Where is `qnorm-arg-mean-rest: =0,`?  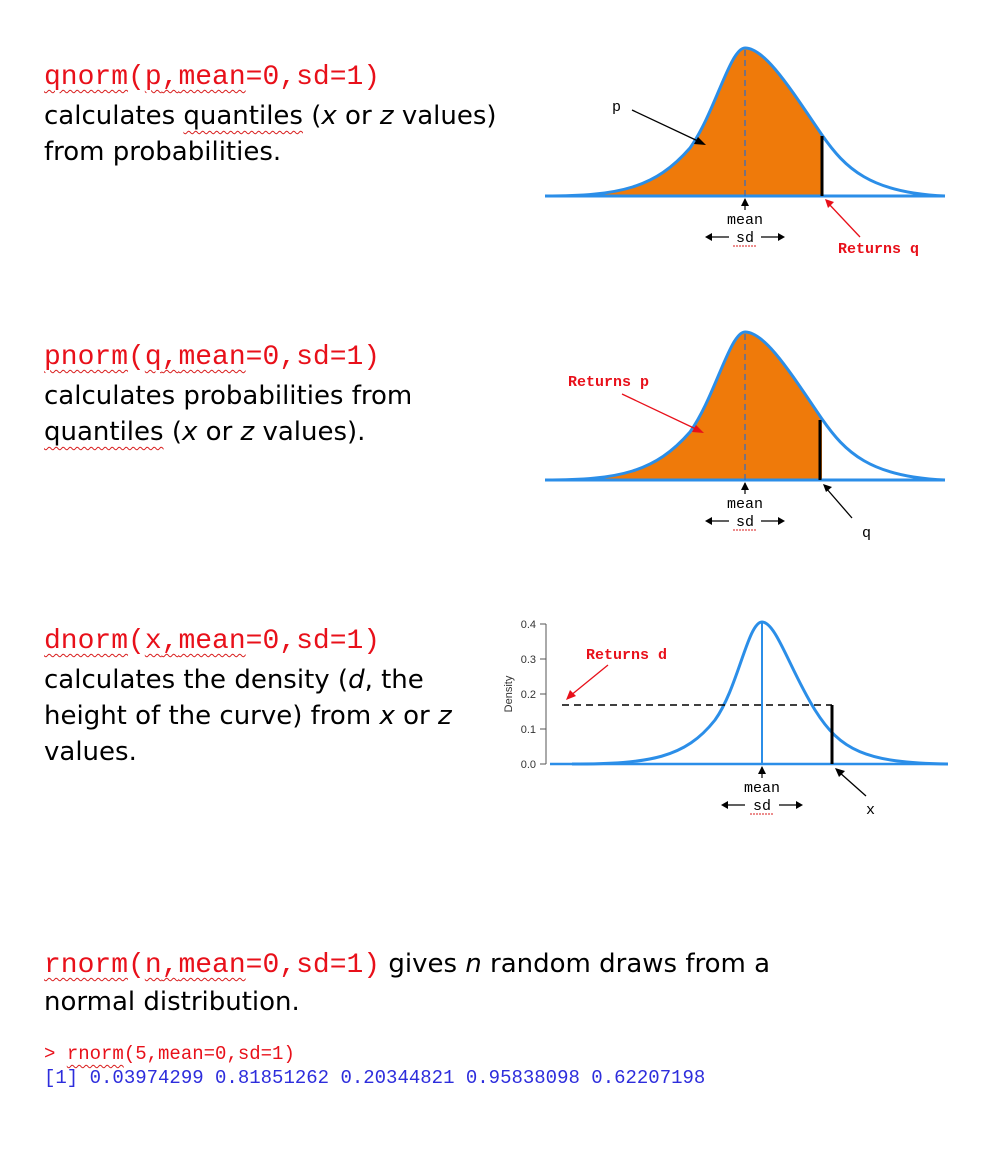 qnorm-arg-mean-rest: =0, is located at coordinates (271, 77).